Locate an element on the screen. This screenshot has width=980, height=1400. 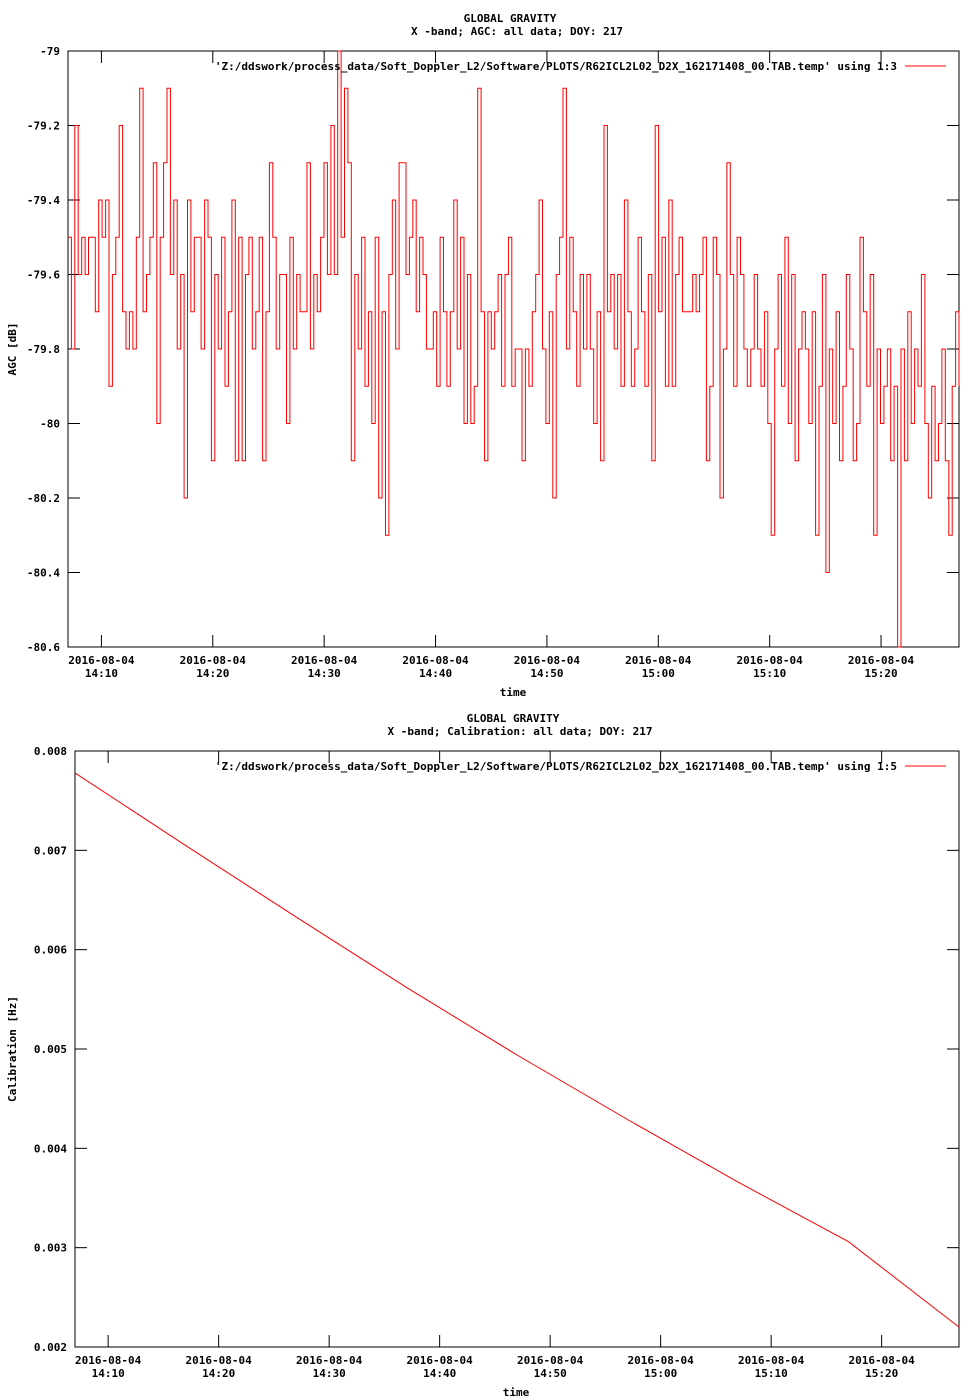
agc-y-tick-label: -80.6 is located at coordinates (43, 647).